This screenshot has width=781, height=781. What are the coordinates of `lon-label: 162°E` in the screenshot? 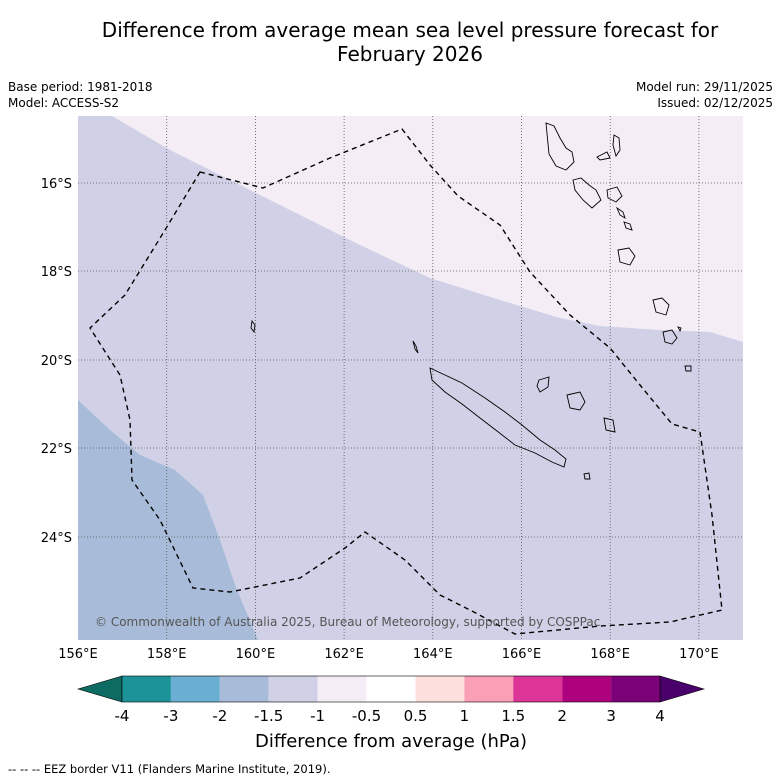 It's located at (344, 654).